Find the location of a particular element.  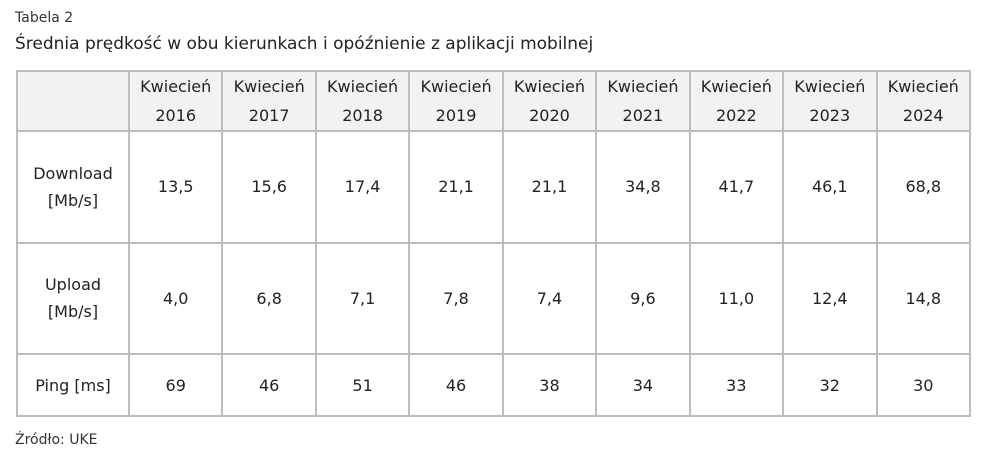

table-cell: 38 is located at coordinates (549, 385).